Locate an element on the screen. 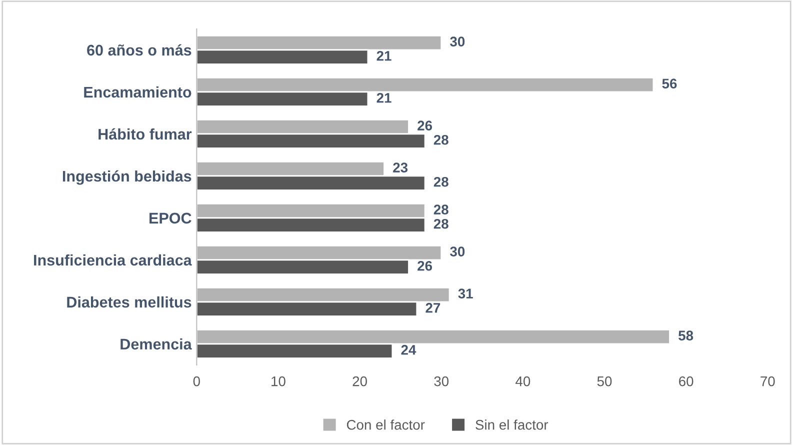  data-label: 23 is located at coordinates (400, 167).